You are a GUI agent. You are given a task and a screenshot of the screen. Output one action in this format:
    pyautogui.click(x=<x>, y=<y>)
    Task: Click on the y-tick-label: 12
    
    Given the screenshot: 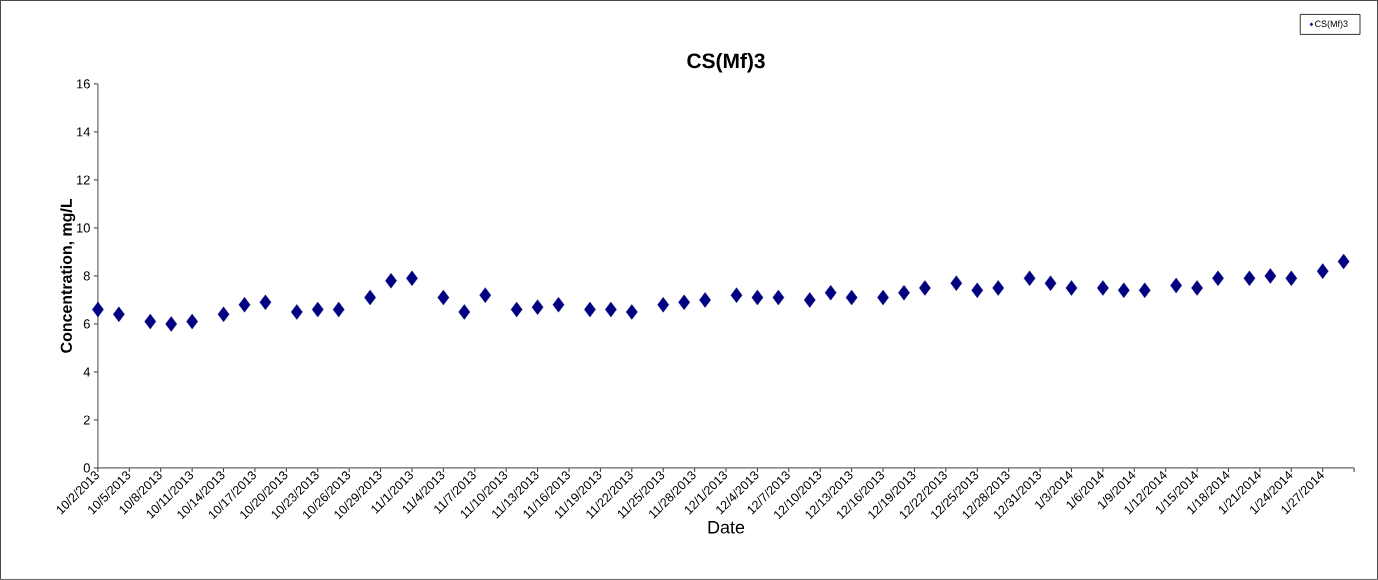 What is the action you would take?
    pyautogui.click(x=83, y=180)
    